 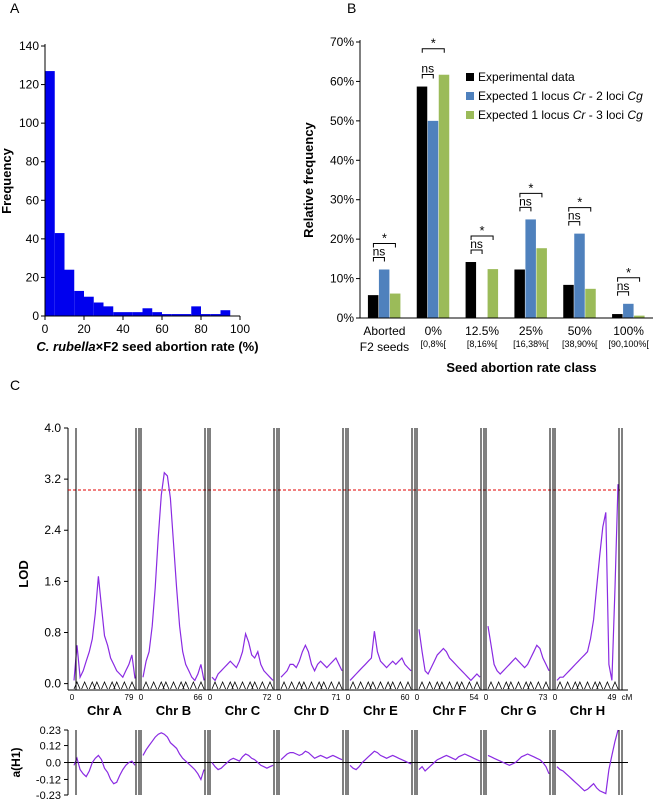 What do you see at coordinates (384, 347) in the screenshot?
I see `category-label: F2 seeds` at bounding box center [384, 347].